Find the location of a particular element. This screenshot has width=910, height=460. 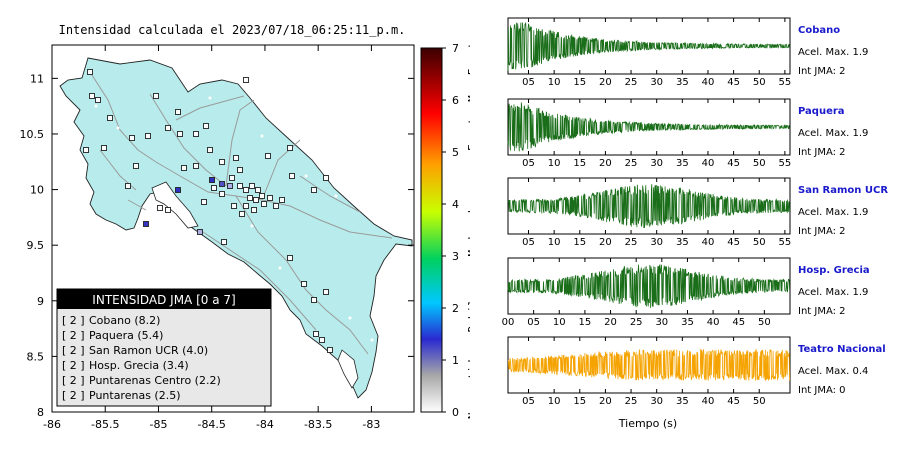

waveform-tick-label: 30 is located at coordinates (656, 163).